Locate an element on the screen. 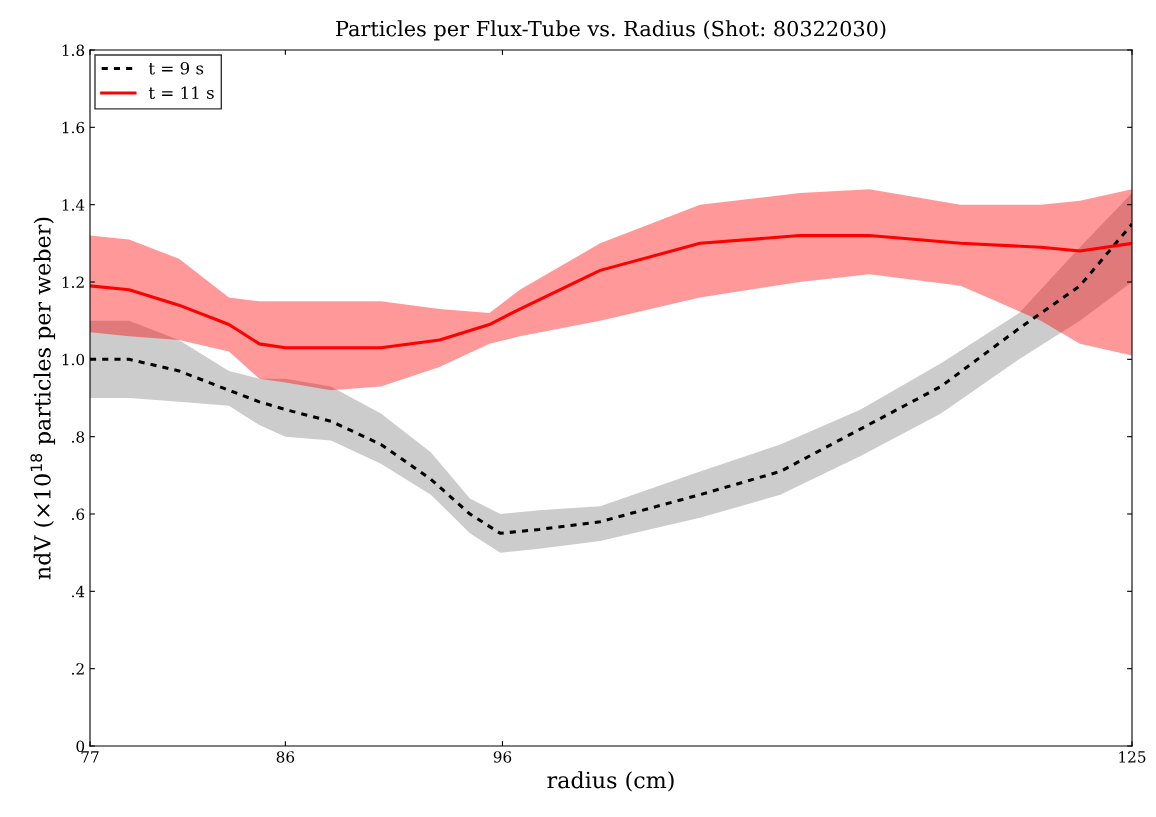 The image size is (1156, 817). x-tick-label: 96 is located at coordinates (502, 757).